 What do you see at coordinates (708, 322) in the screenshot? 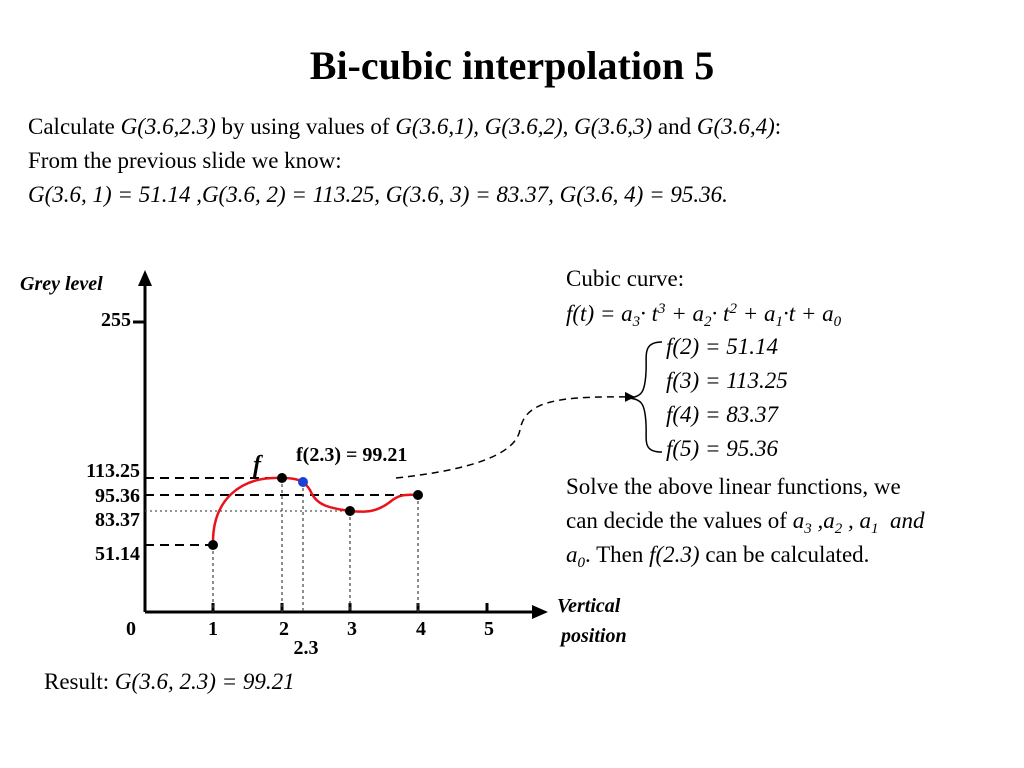
I see `formula-sub-2: 2` at bounding box center [708, 322].